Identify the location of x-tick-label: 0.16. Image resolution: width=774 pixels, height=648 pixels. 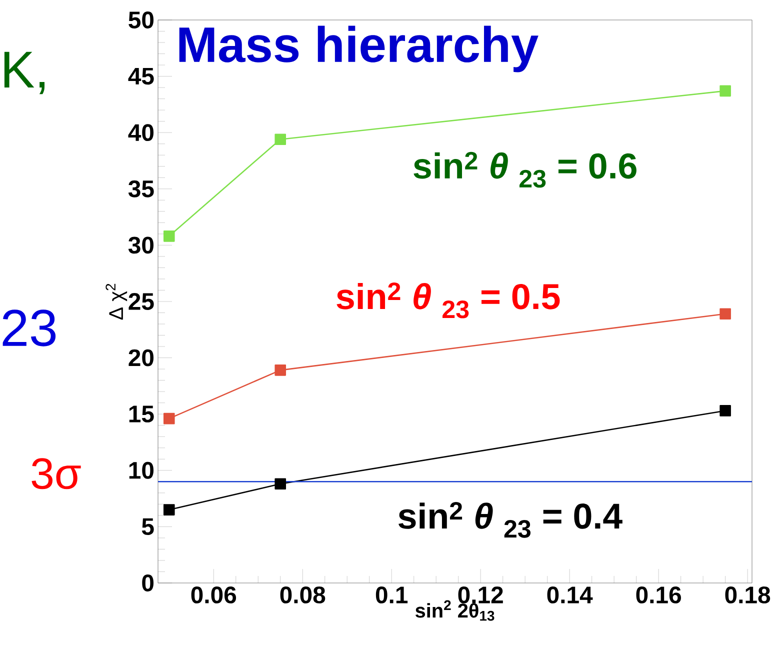
(658, 595).